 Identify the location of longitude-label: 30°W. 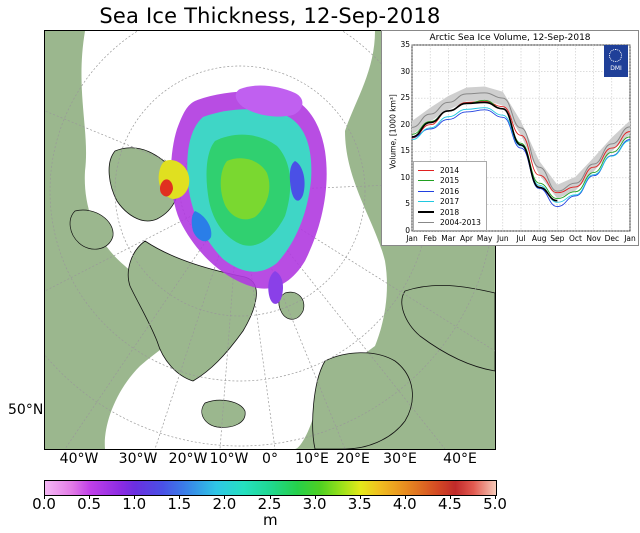
(138, 459).